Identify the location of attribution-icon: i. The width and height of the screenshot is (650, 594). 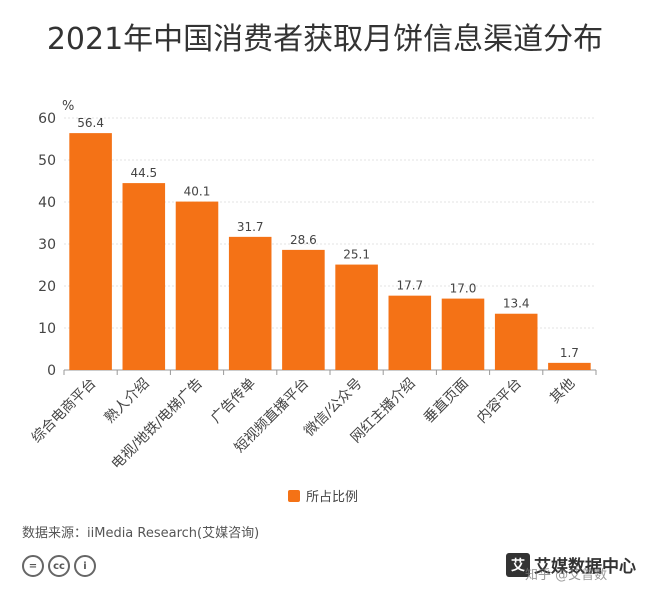
(85, 566).